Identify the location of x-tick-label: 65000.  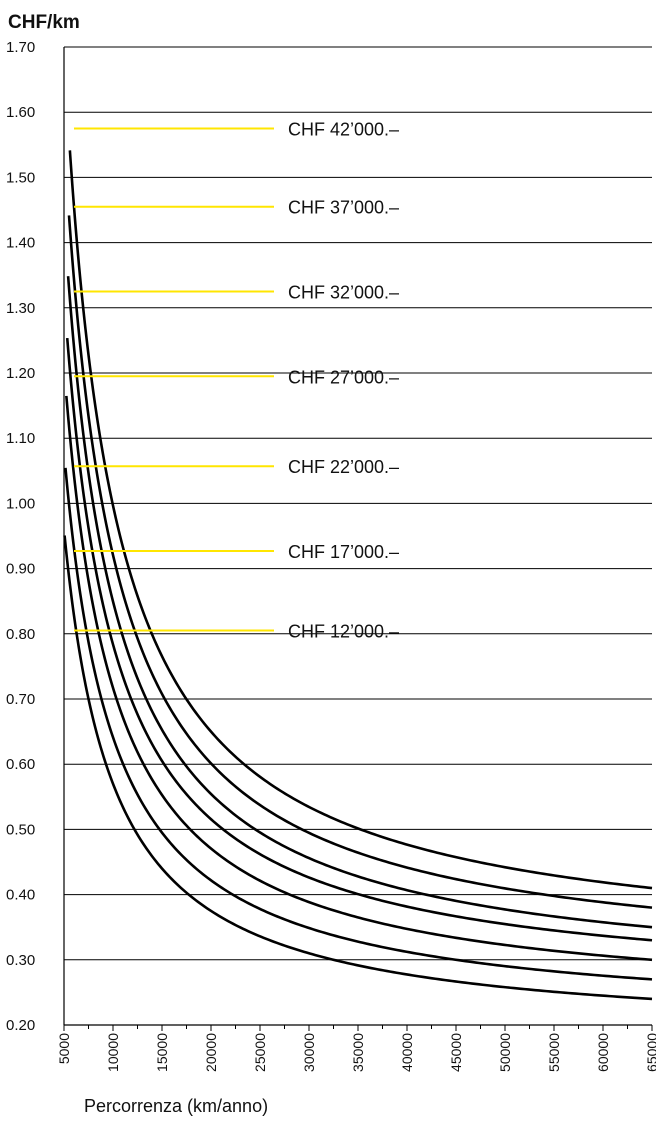
(650, 1052).